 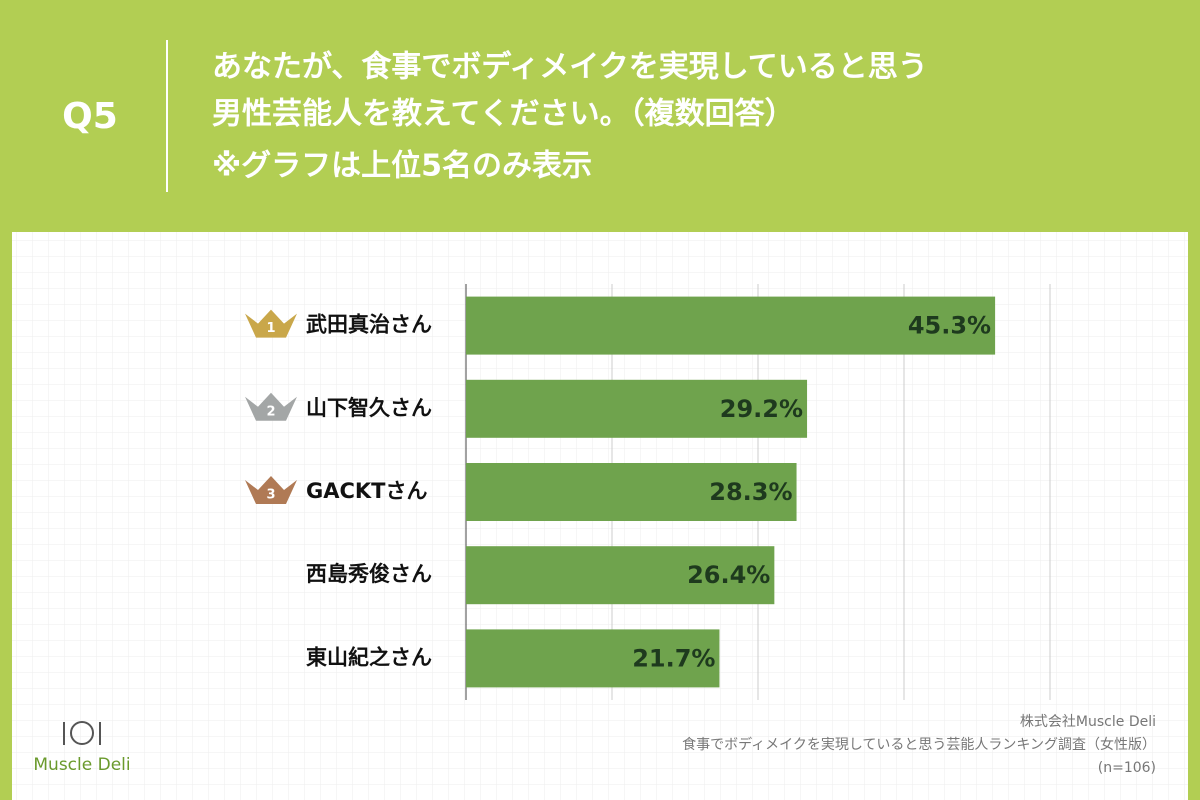 What do you see at coordinates (949, 326) in the screenshot?
I see `value-label: 45.3%` at bounding box center [949, 326].